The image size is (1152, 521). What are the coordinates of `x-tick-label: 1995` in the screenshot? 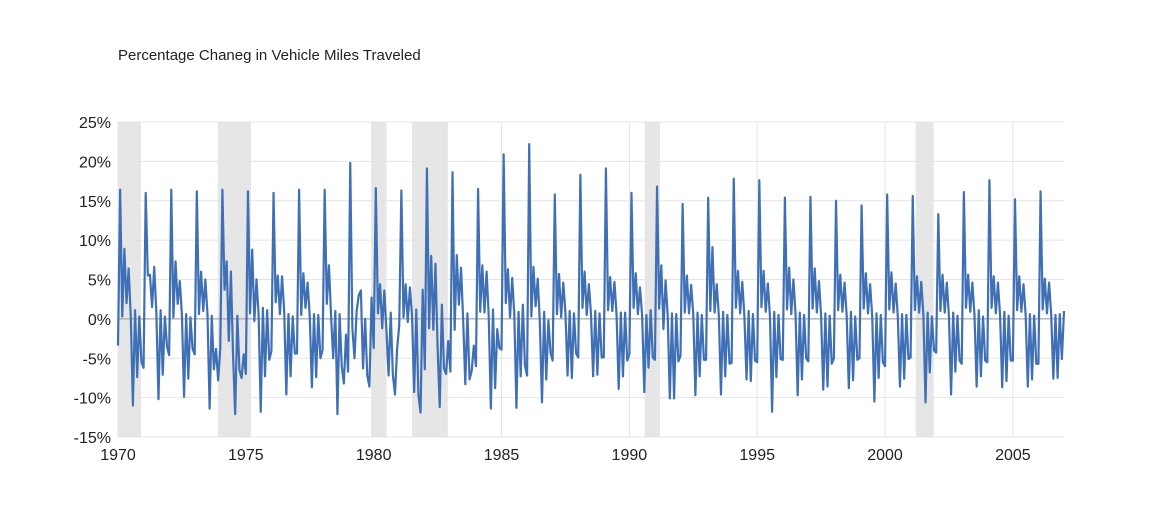 It's located at (757, 455).